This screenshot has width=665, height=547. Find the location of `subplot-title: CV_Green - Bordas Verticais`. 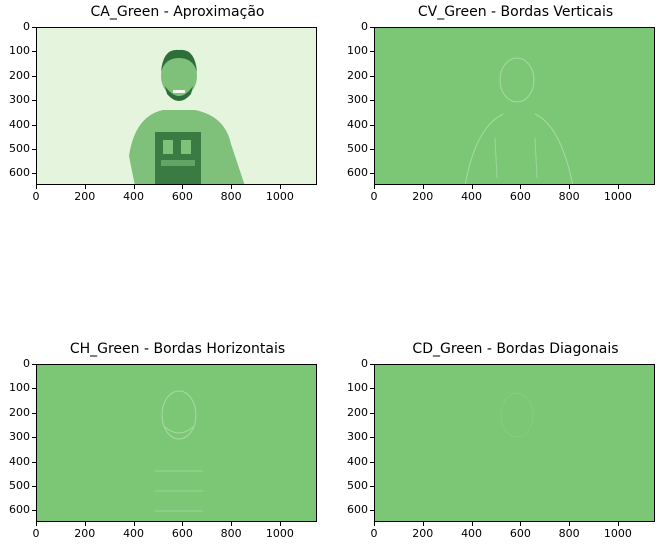

subplot-title: CV_Green - Bordas Verticais is located at coordinates (515, 12).